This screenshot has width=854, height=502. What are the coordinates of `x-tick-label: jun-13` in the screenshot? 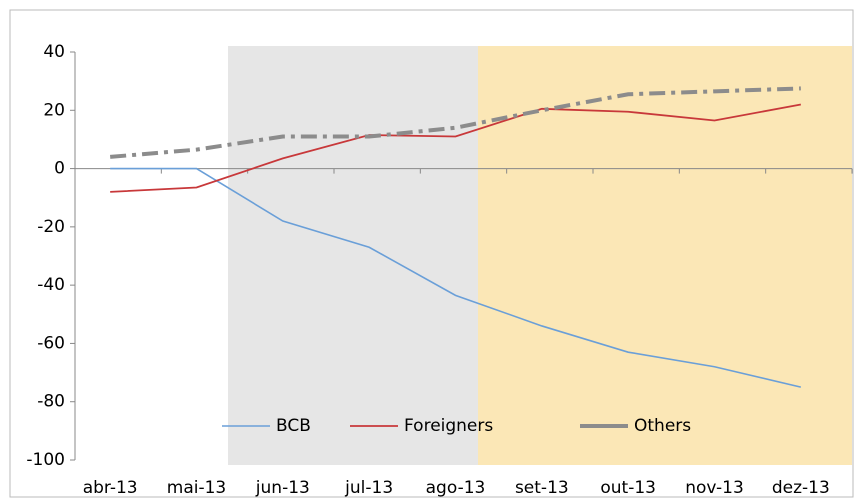 It's located at (282, 488).